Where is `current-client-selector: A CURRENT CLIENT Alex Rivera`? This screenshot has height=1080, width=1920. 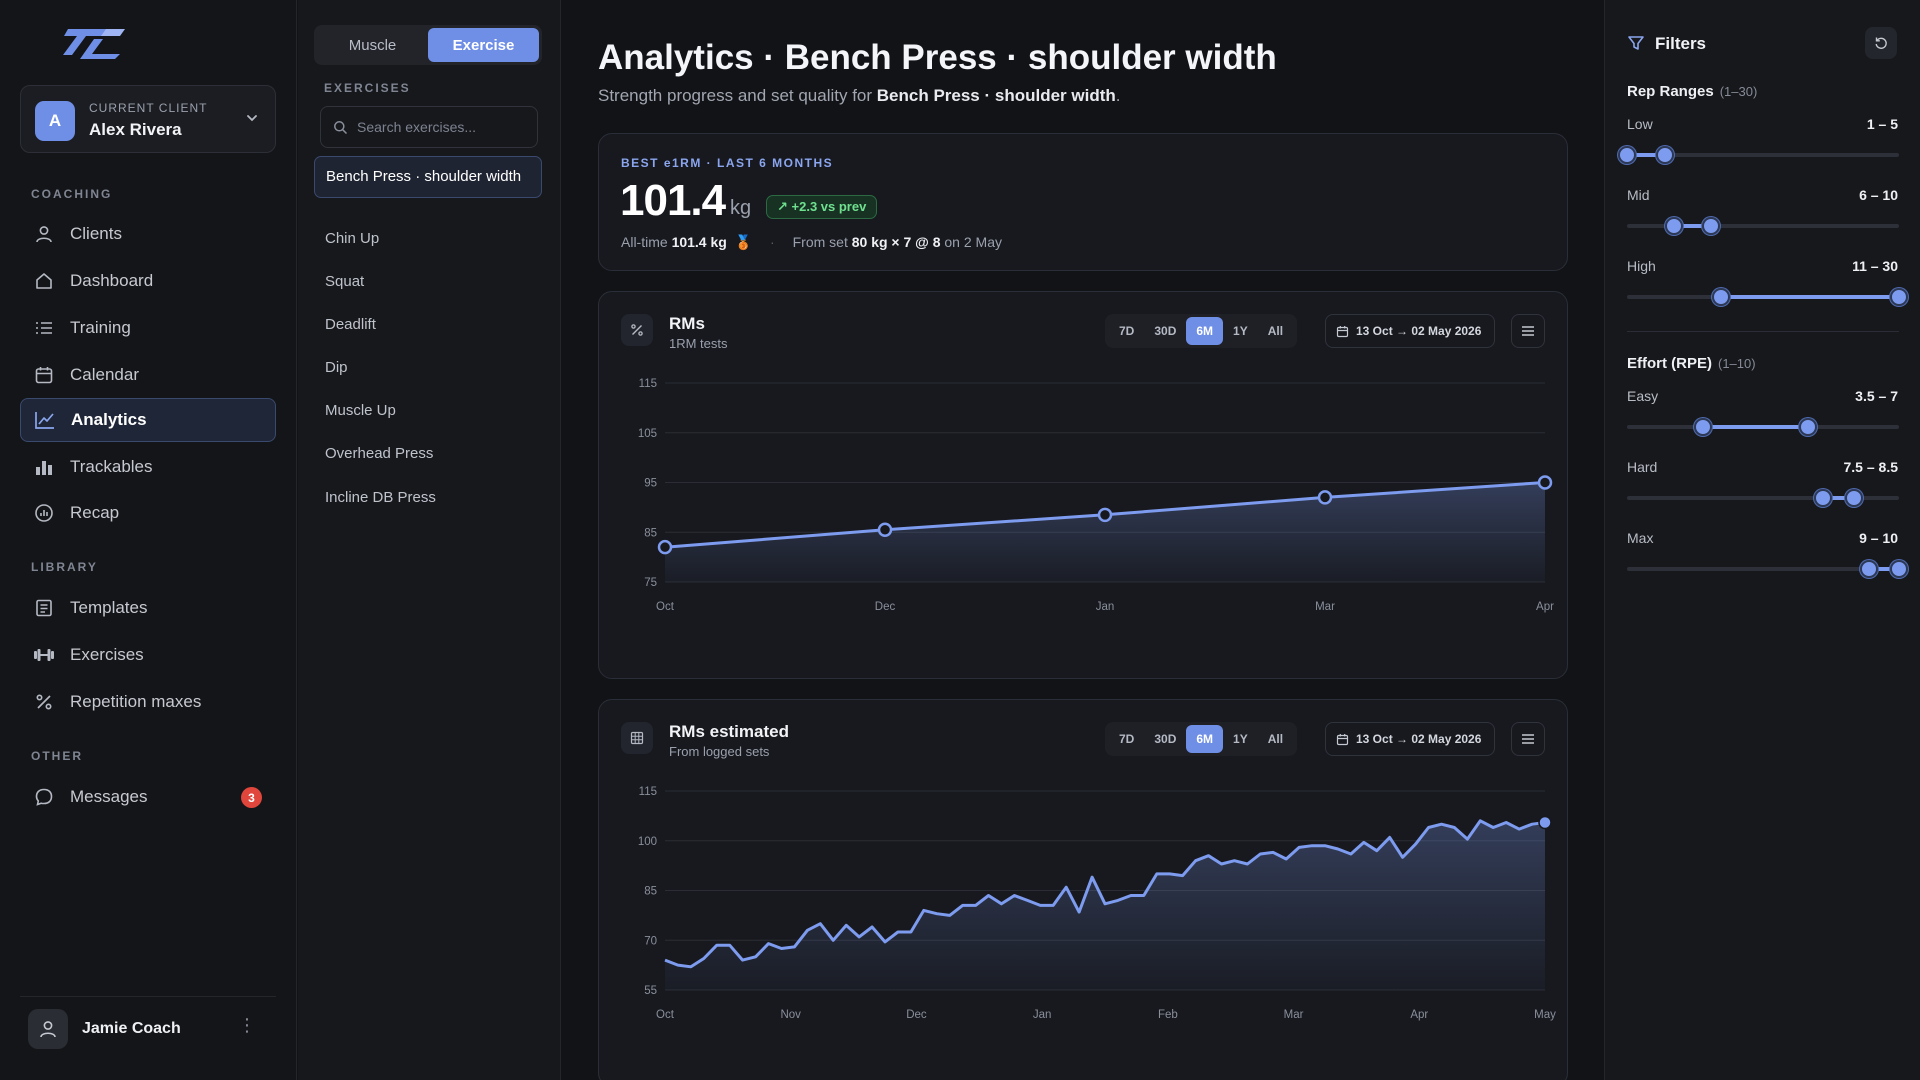 current-client-selector: A CURRENT CLIENT Alex Rivera is located at coordinates (148, 119).